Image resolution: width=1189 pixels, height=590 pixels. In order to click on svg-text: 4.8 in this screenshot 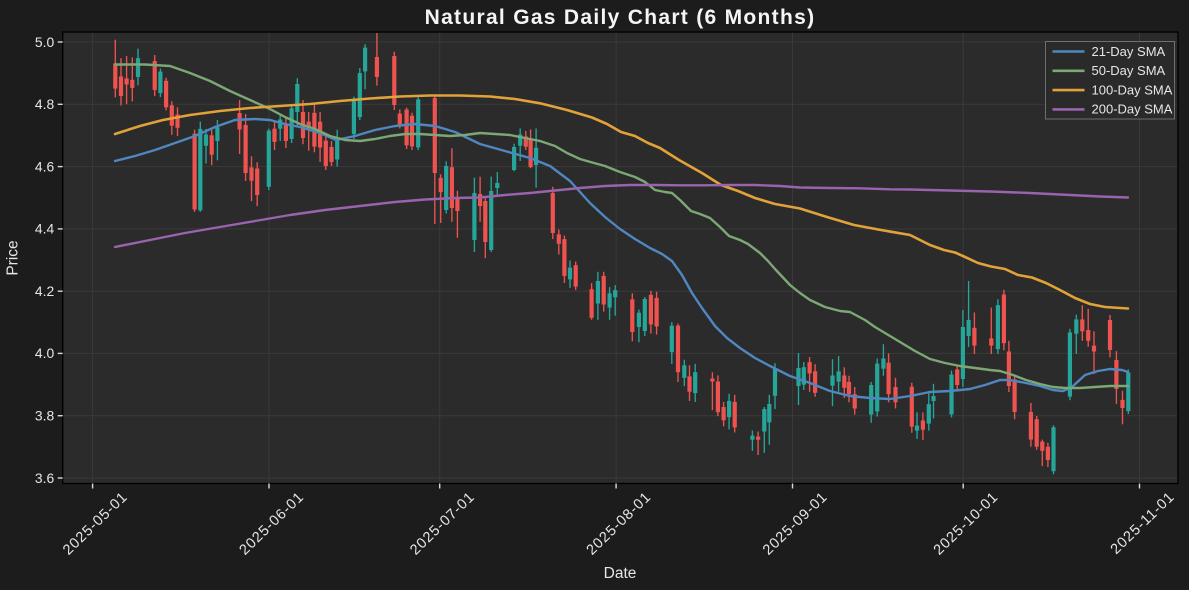, I will do `click(45, 104)`.